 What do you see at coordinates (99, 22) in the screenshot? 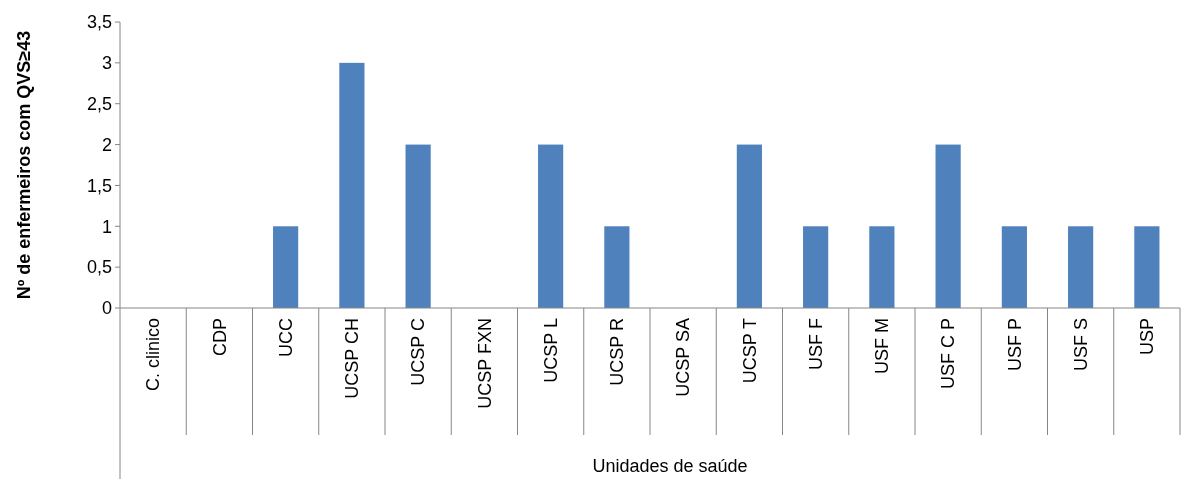
I see `y-tick-label: 3,5` at bounding box center [99, 22].